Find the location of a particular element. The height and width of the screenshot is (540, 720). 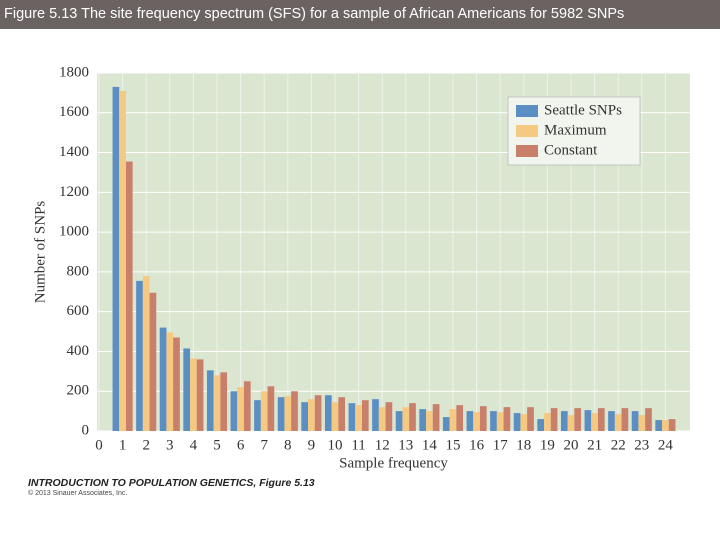

y-tick-label: 200 is located at coordinates (78, 391).